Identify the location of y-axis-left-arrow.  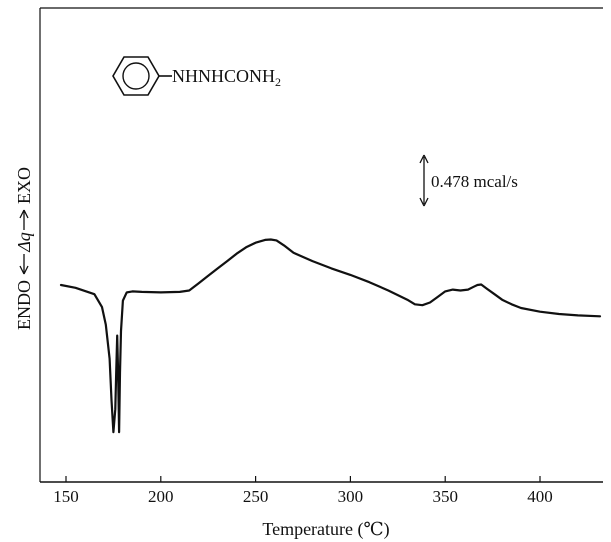
(24, 264).